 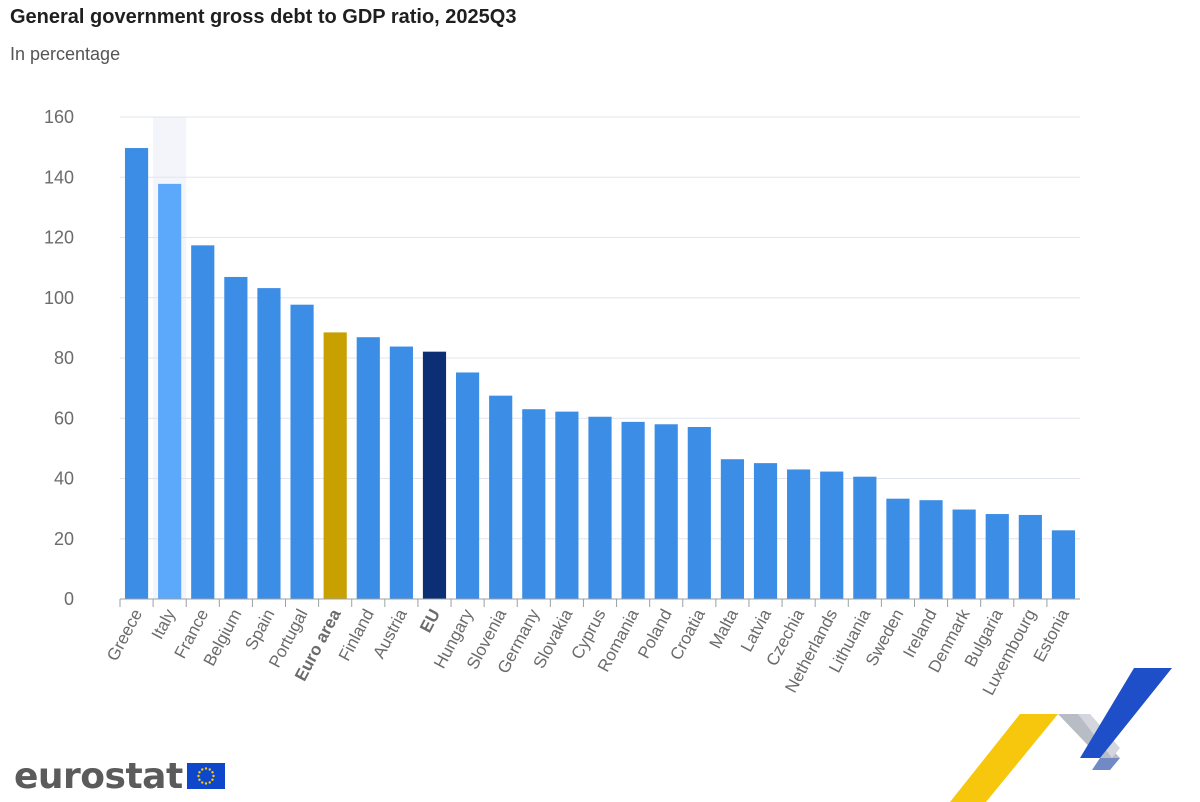 I want to click on x-tick-label: Italy, so click(x=164, y=624).